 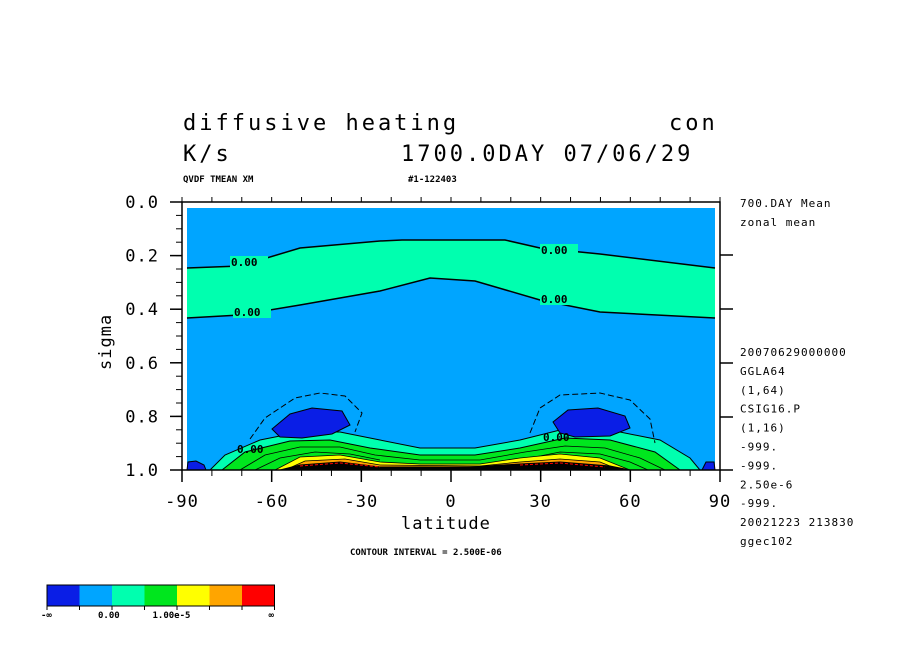 I want to click on side-info-line: GGLA64, so click(x=763, y=371).